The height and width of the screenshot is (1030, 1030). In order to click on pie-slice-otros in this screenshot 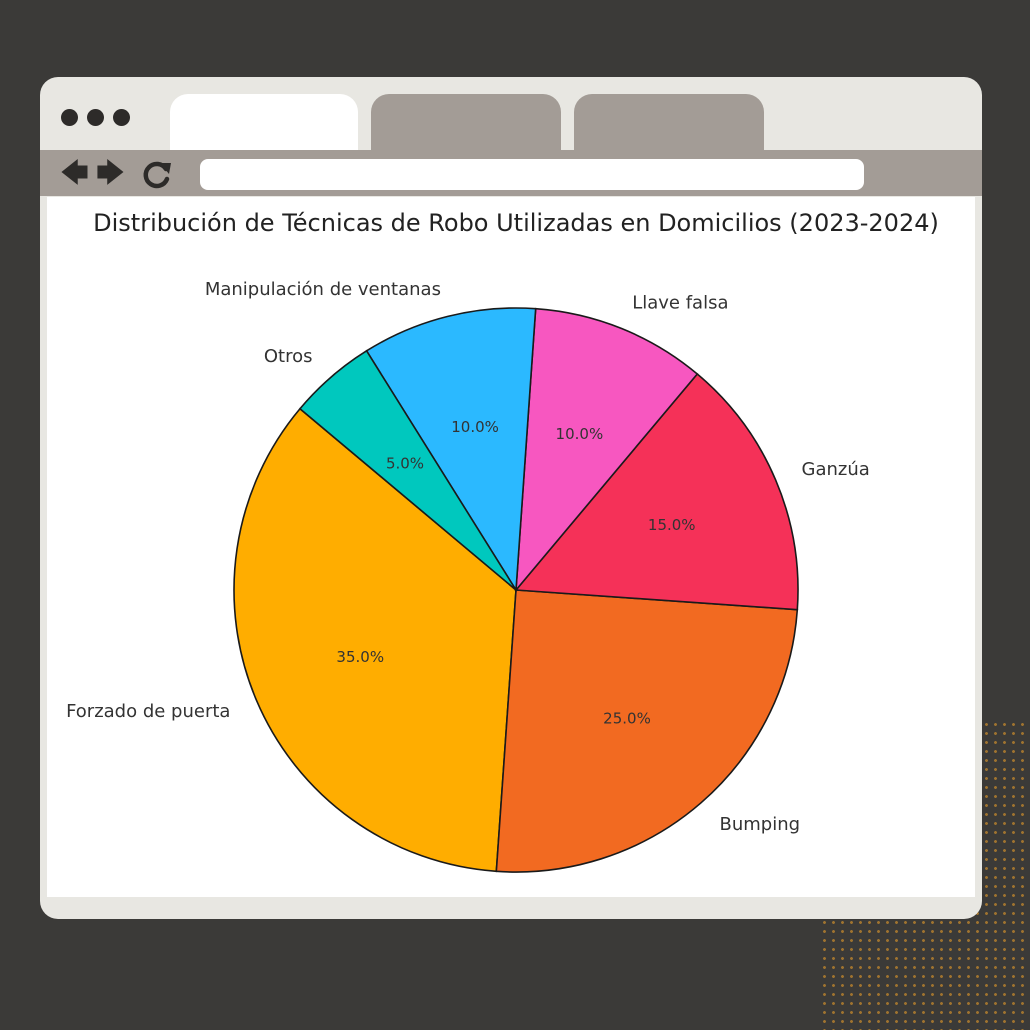, I will do `click(407, 470)`.